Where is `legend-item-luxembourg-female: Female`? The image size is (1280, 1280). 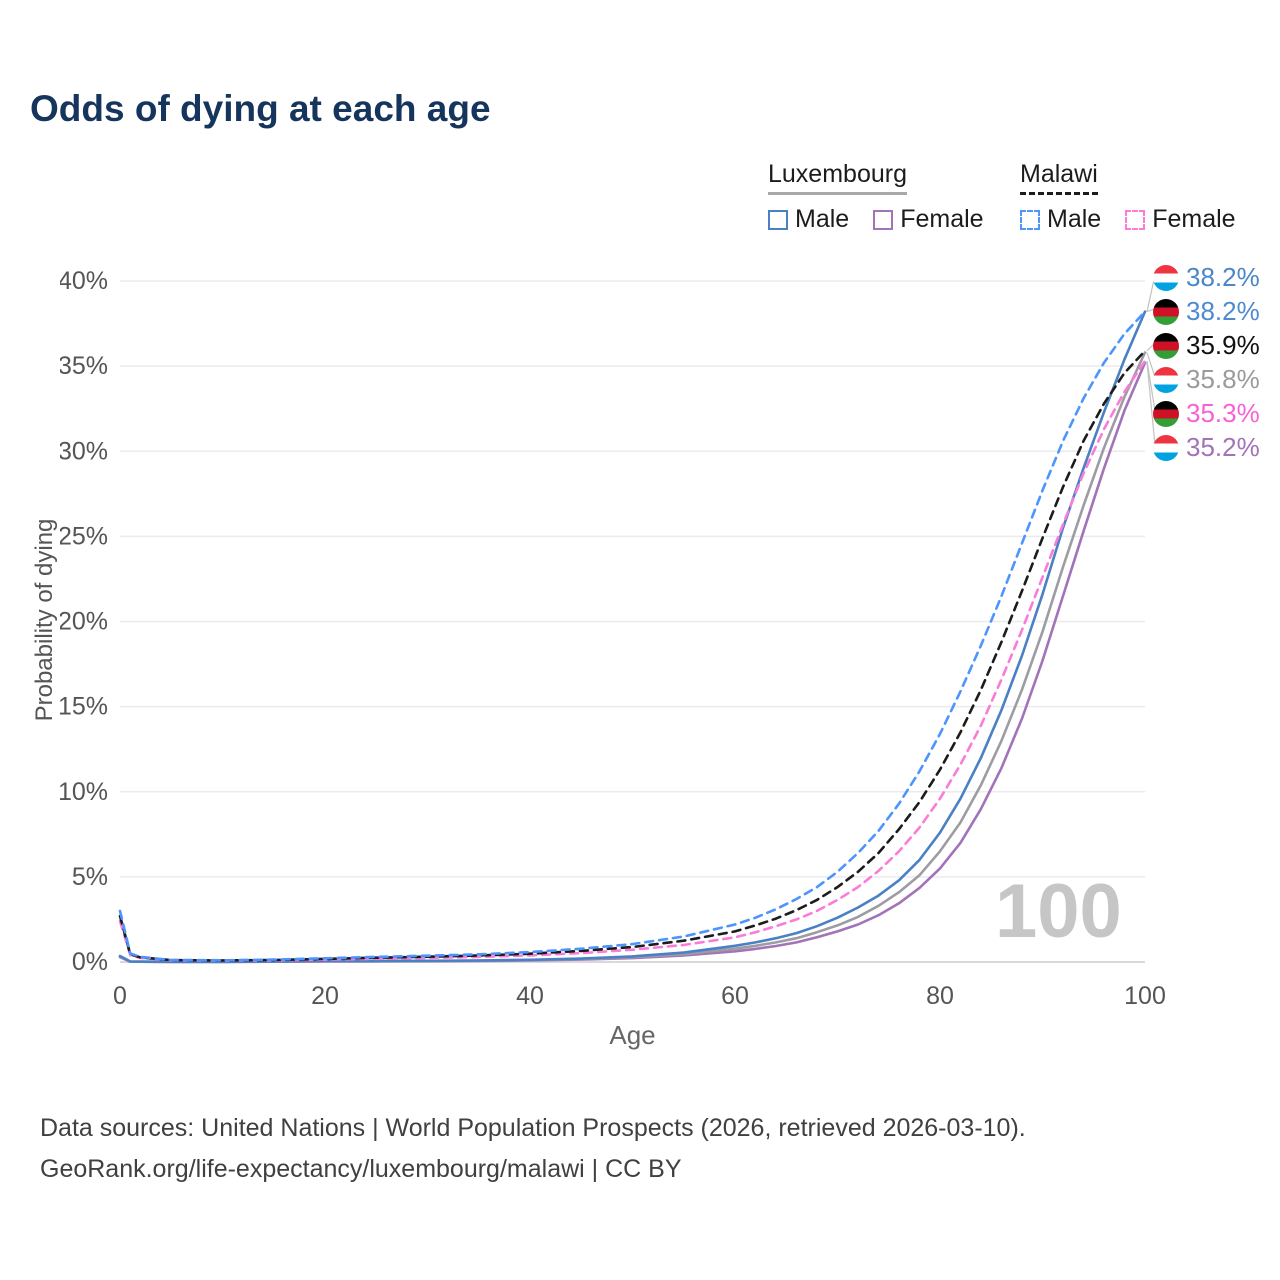 legend-item-luxembourg-female: Female is located at coordinates (928, 219).